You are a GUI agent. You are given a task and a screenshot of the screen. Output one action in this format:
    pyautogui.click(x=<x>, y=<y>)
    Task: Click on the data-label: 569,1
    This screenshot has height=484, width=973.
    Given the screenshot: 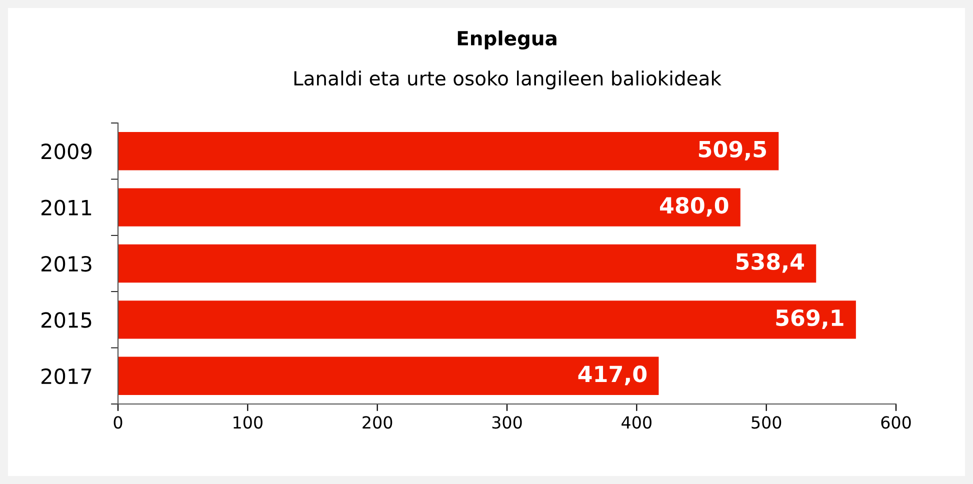 What is the action you would take?
    pyautogui.click(x=810, y=319)
    